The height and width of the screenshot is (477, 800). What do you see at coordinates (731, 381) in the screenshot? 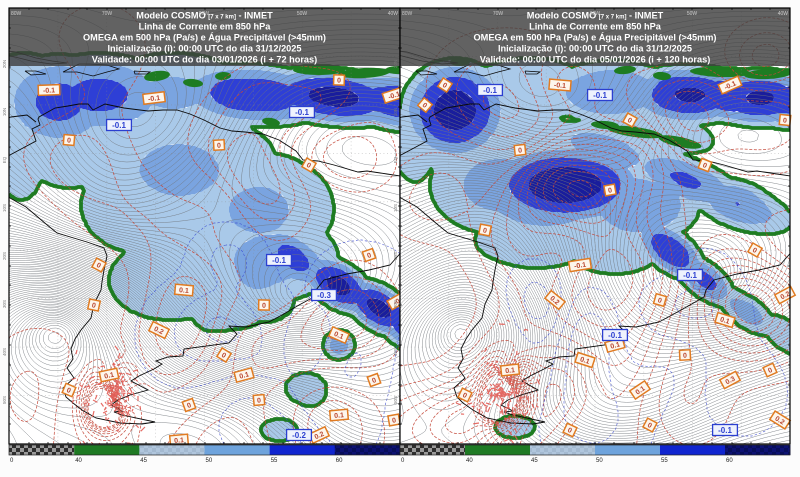
I see `svg-text: 0.3` at bounding box center [731, 381].